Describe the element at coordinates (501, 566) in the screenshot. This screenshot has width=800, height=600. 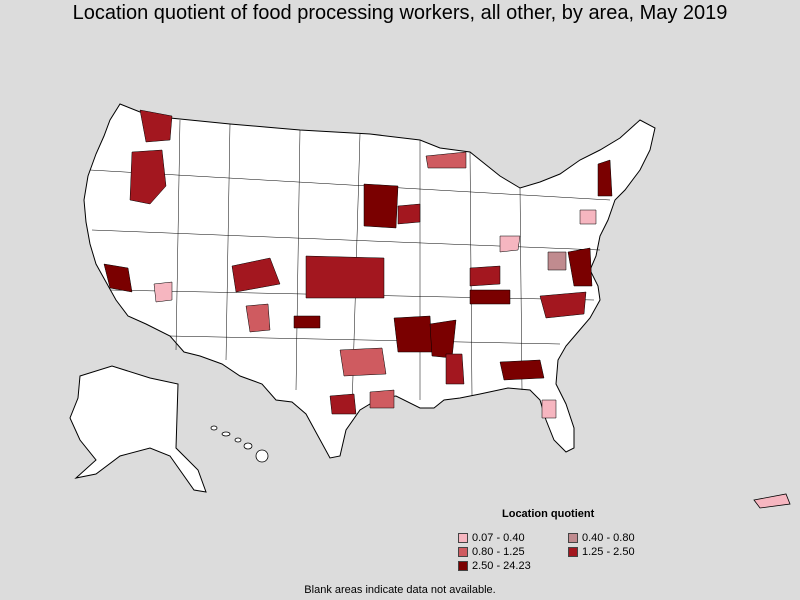
I see `legend-label: 2.50 - 24.23` at that location.